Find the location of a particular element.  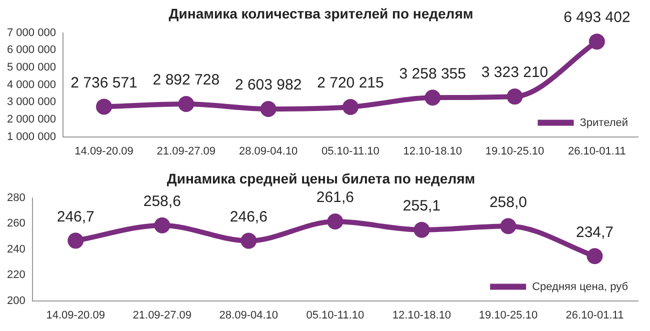

data-label: 3 258 355 is located at coordinates (432, 73).